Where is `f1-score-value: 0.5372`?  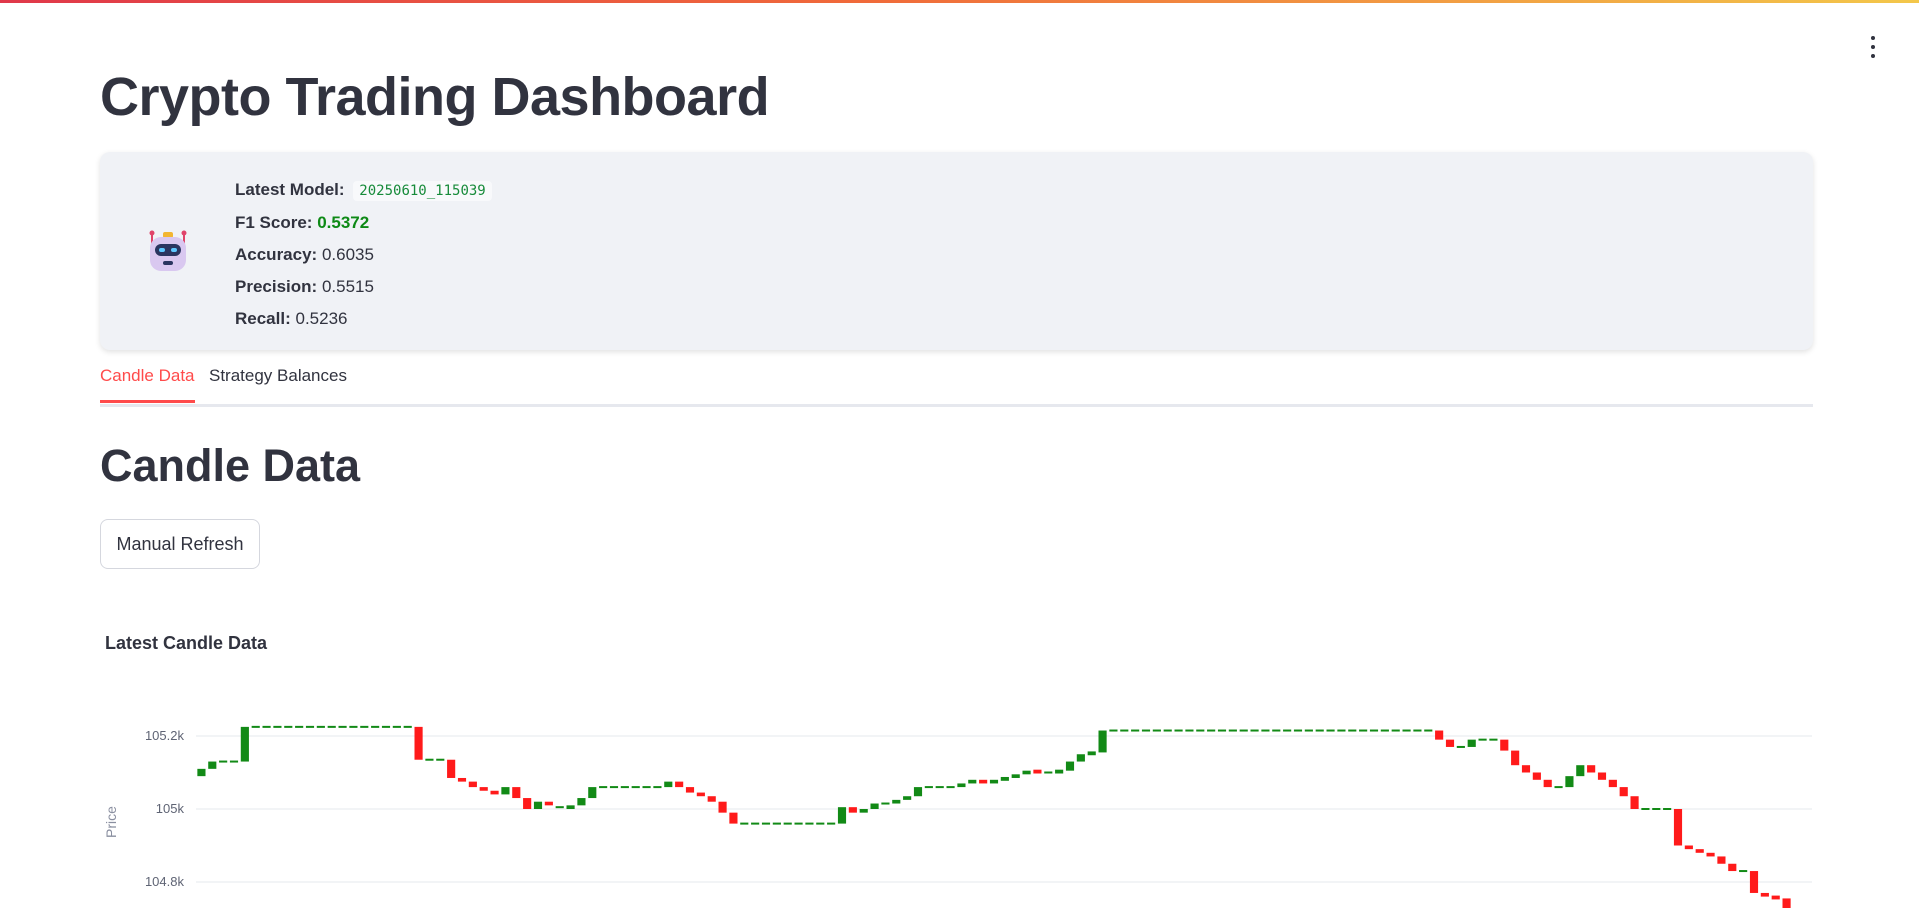
f1-score-value: 0.5372 is located at coordinates (343, 222).